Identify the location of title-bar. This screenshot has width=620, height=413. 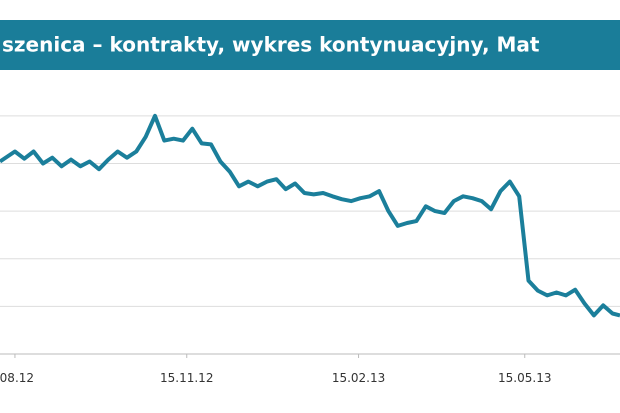
(310, 45).